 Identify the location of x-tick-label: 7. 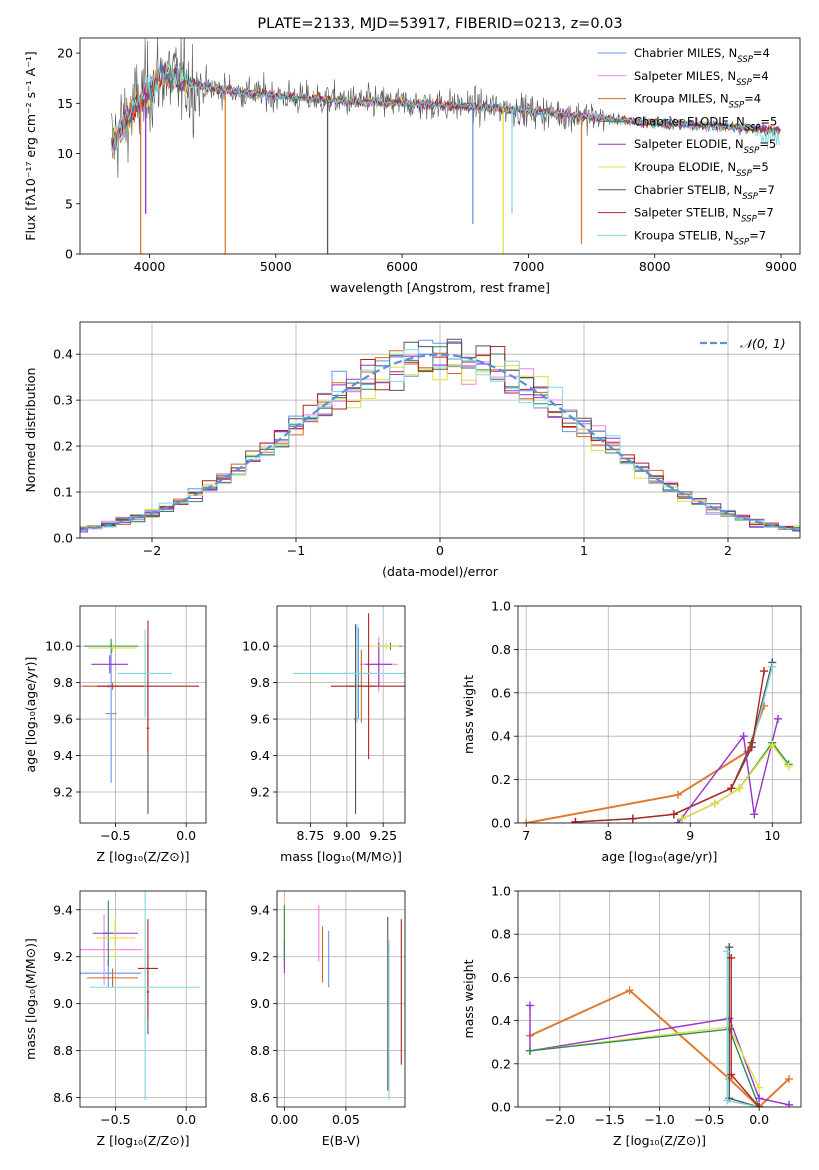
(526, 835).